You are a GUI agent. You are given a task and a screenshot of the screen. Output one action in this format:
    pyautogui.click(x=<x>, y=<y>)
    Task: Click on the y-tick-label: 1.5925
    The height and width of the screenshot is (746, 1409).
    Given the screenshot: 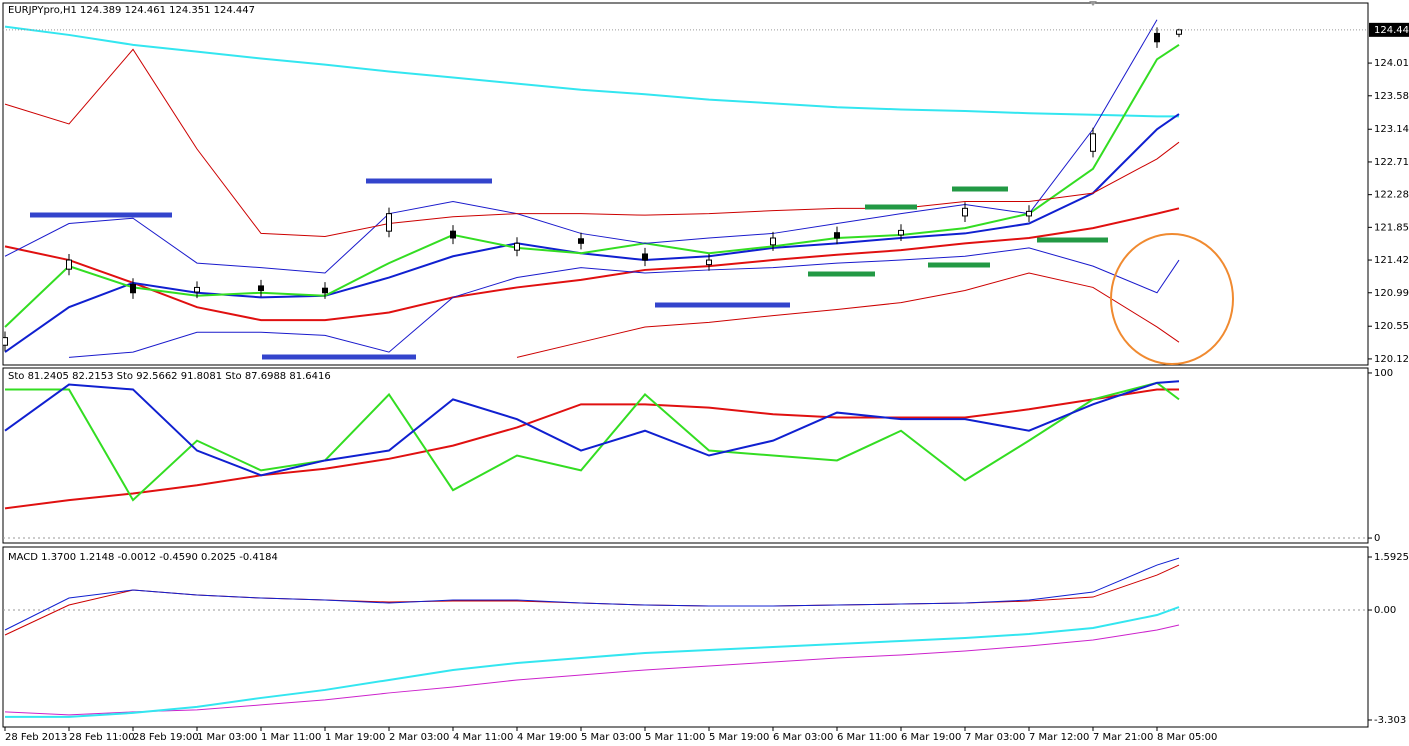 What is the action you would take?
    pyautogui.click(x=1391, y=557)
    